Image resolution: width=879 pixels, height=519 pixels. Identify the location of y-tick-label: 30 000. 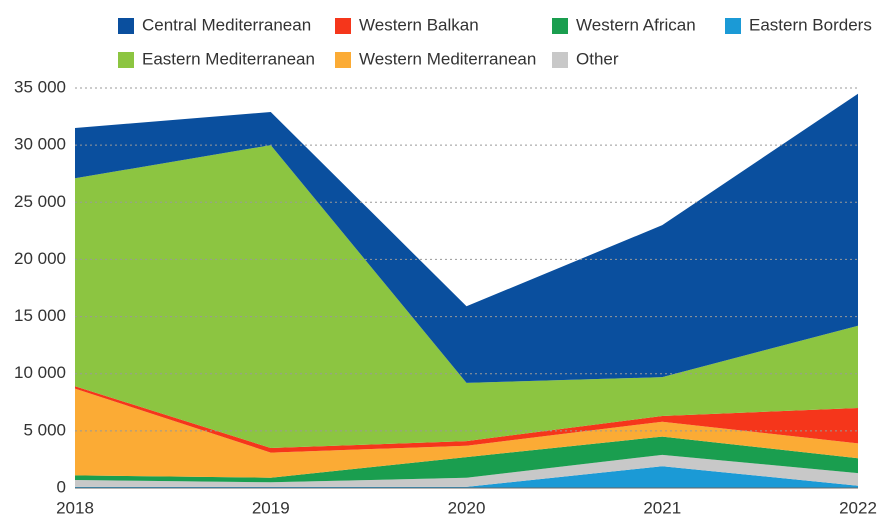
(40, 144).